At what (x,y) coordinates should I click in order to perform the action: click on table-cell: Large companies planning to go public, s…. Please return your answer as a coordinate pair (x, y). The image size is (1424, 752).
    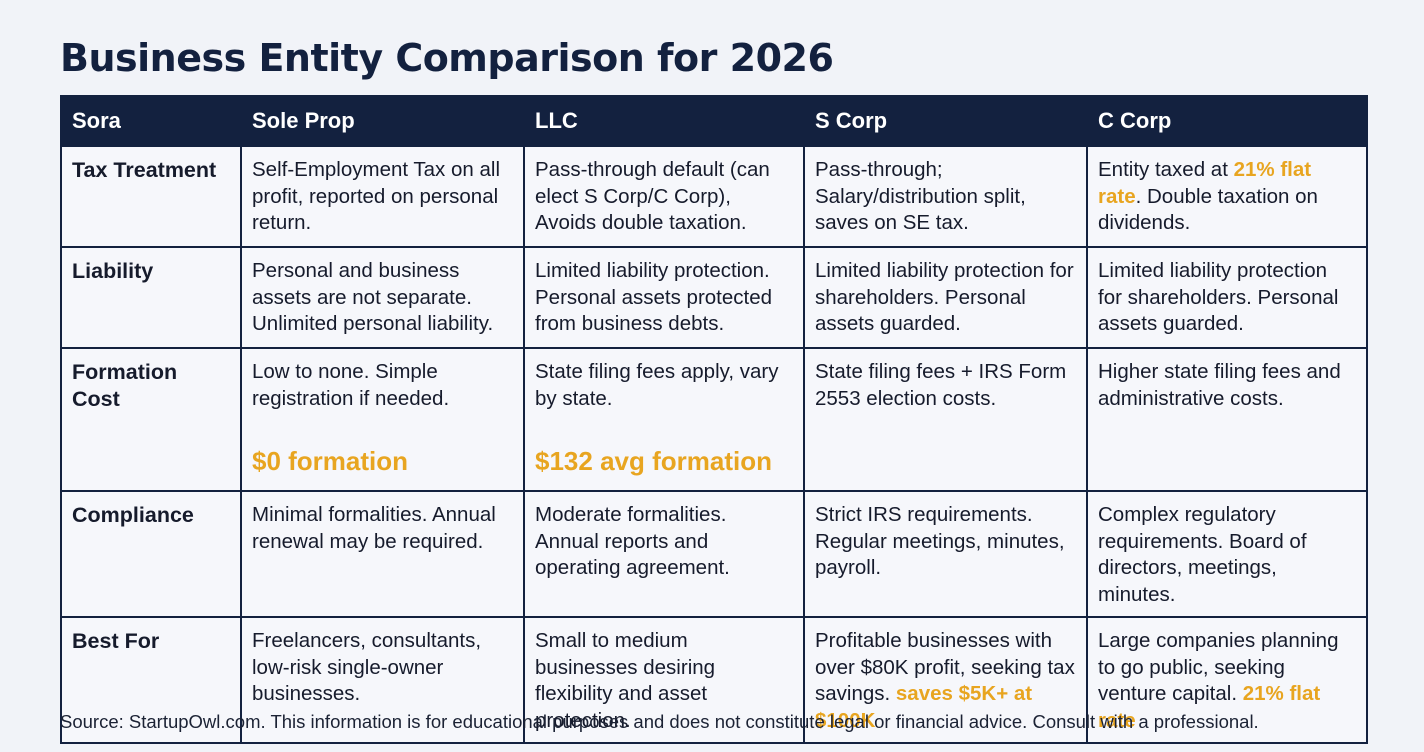
    Looking at the image, I should click on (1227, 680).